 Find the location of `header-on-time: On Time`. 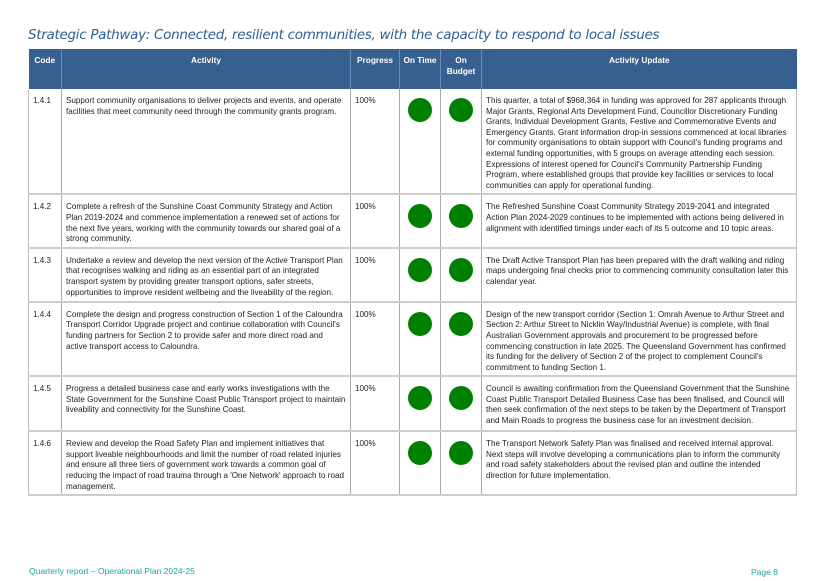

header-on-time: On Time is located at coordinates (420, 69).